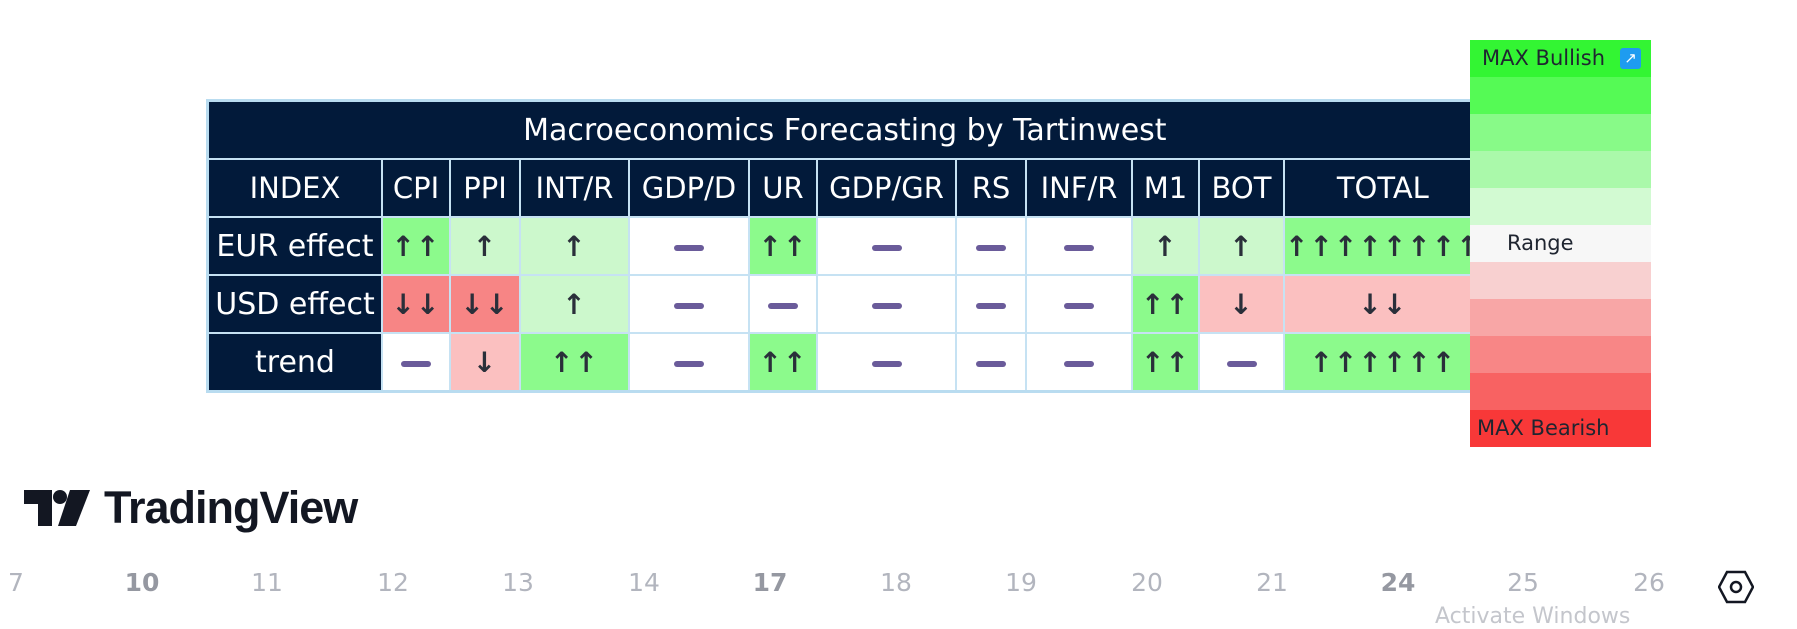 This screenshot has height=629, width=1797. Describe the element at coordinates (294, 304) in the screenshot. I see `row-label: USD effect` at that location.